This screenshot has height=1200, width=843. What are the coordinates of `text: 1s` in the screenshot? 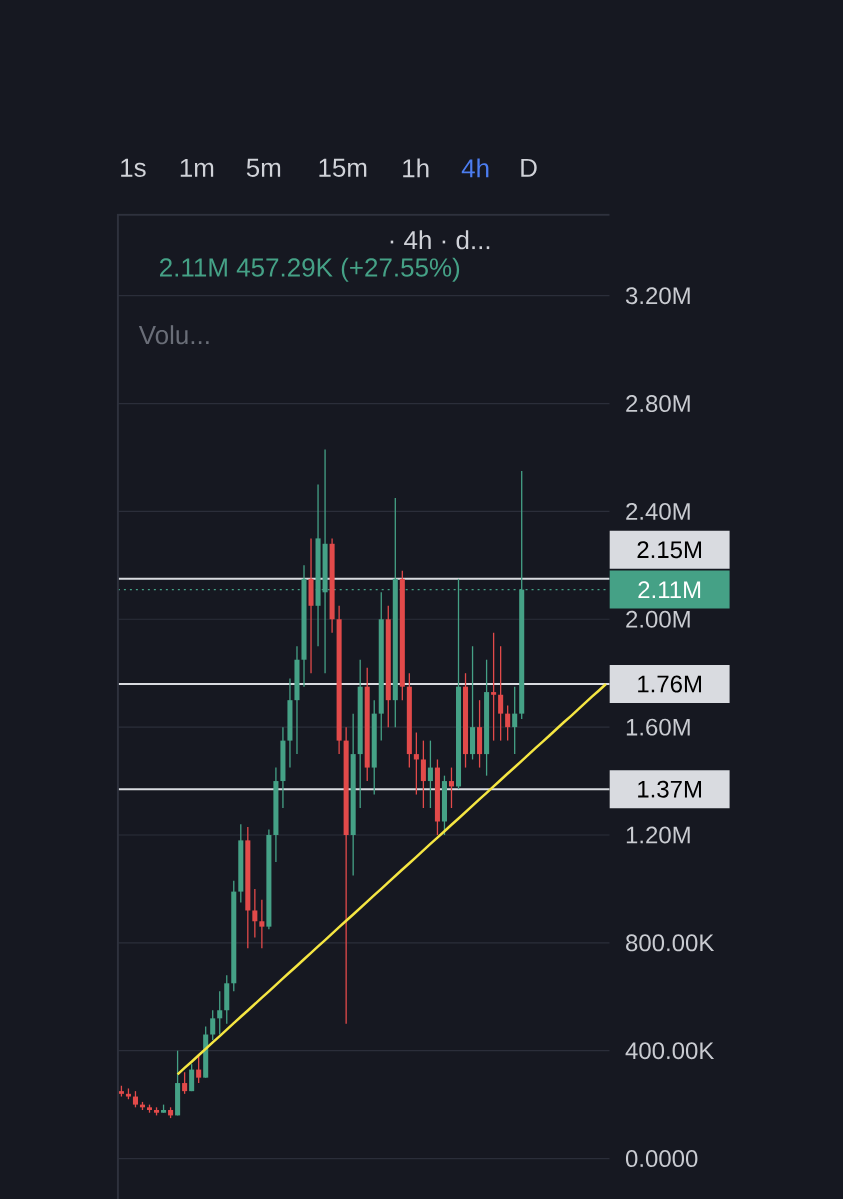 It's located at (133, 167).